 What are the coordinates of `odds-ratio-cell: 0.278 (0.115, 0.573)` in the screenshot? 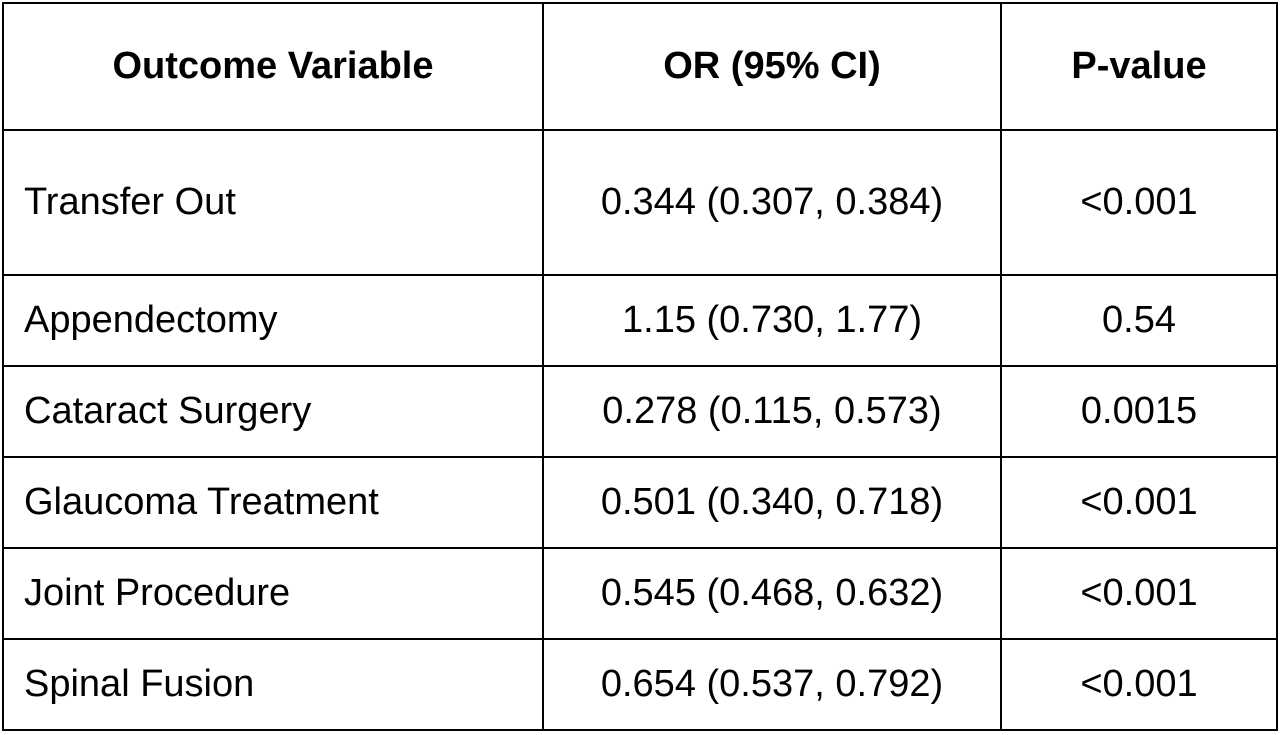 It's located at (772, 411).